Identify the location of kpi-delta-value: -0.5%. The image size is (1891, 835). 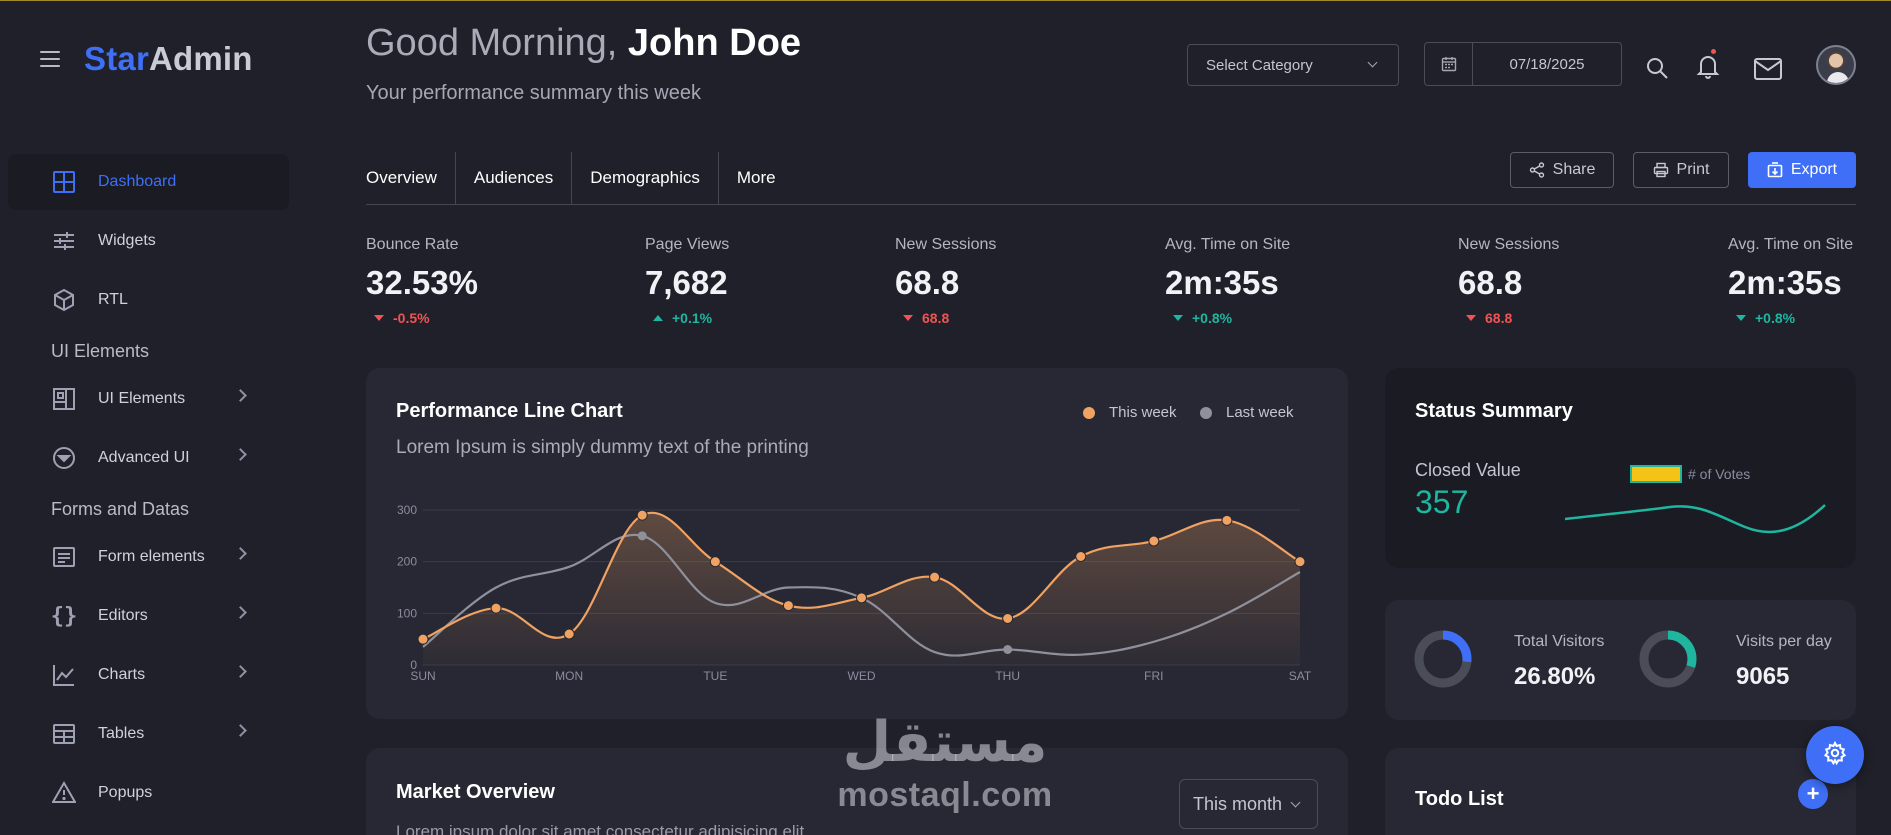
(411, 318).